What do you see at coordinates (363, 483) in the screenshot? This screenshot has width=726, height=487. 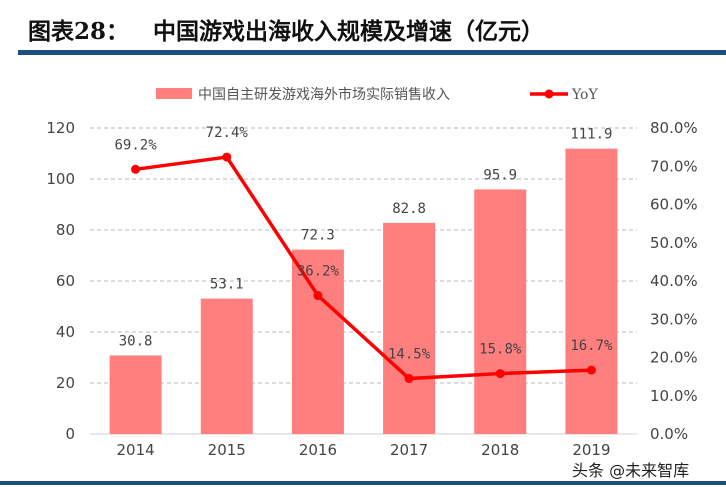 I see `bottom-divider` at bounding box center [363, 483].